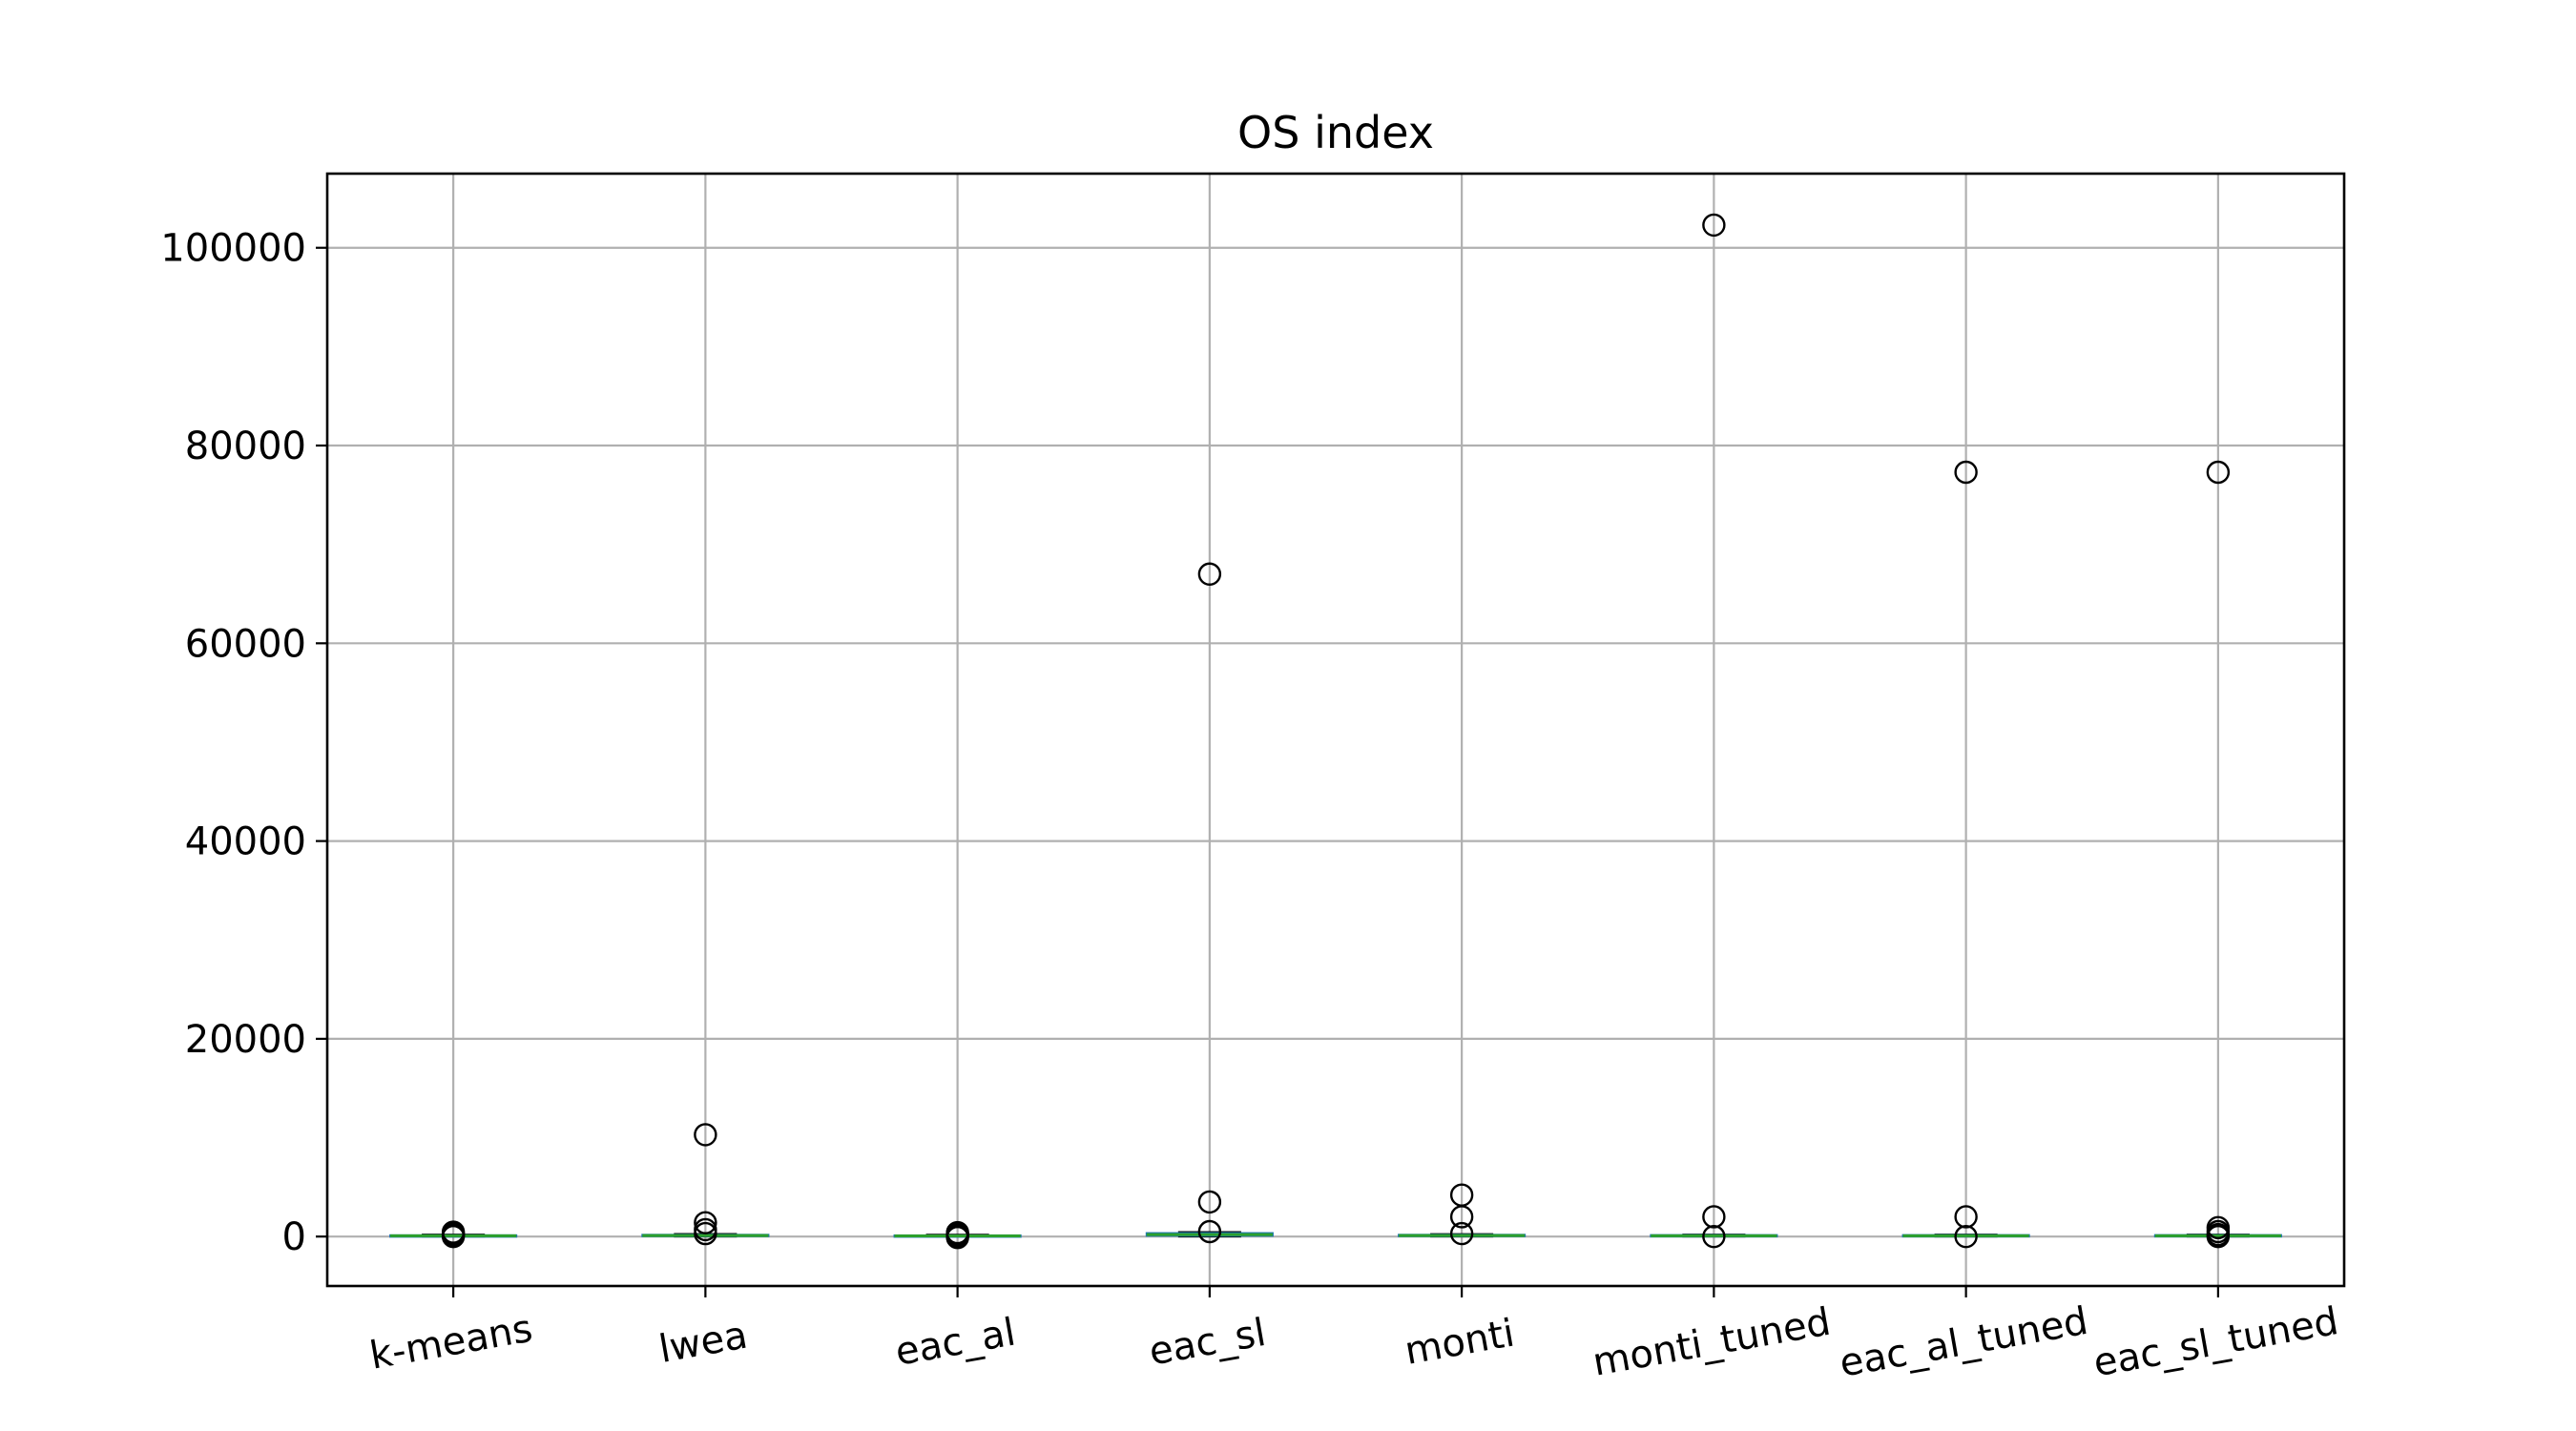 The height and width of the screenshot is (1431, 2576). What do you see at coordinates (233, 249) in the screenshot?
I see `y-tick-label: 100000` at bounding box center [233, 249].